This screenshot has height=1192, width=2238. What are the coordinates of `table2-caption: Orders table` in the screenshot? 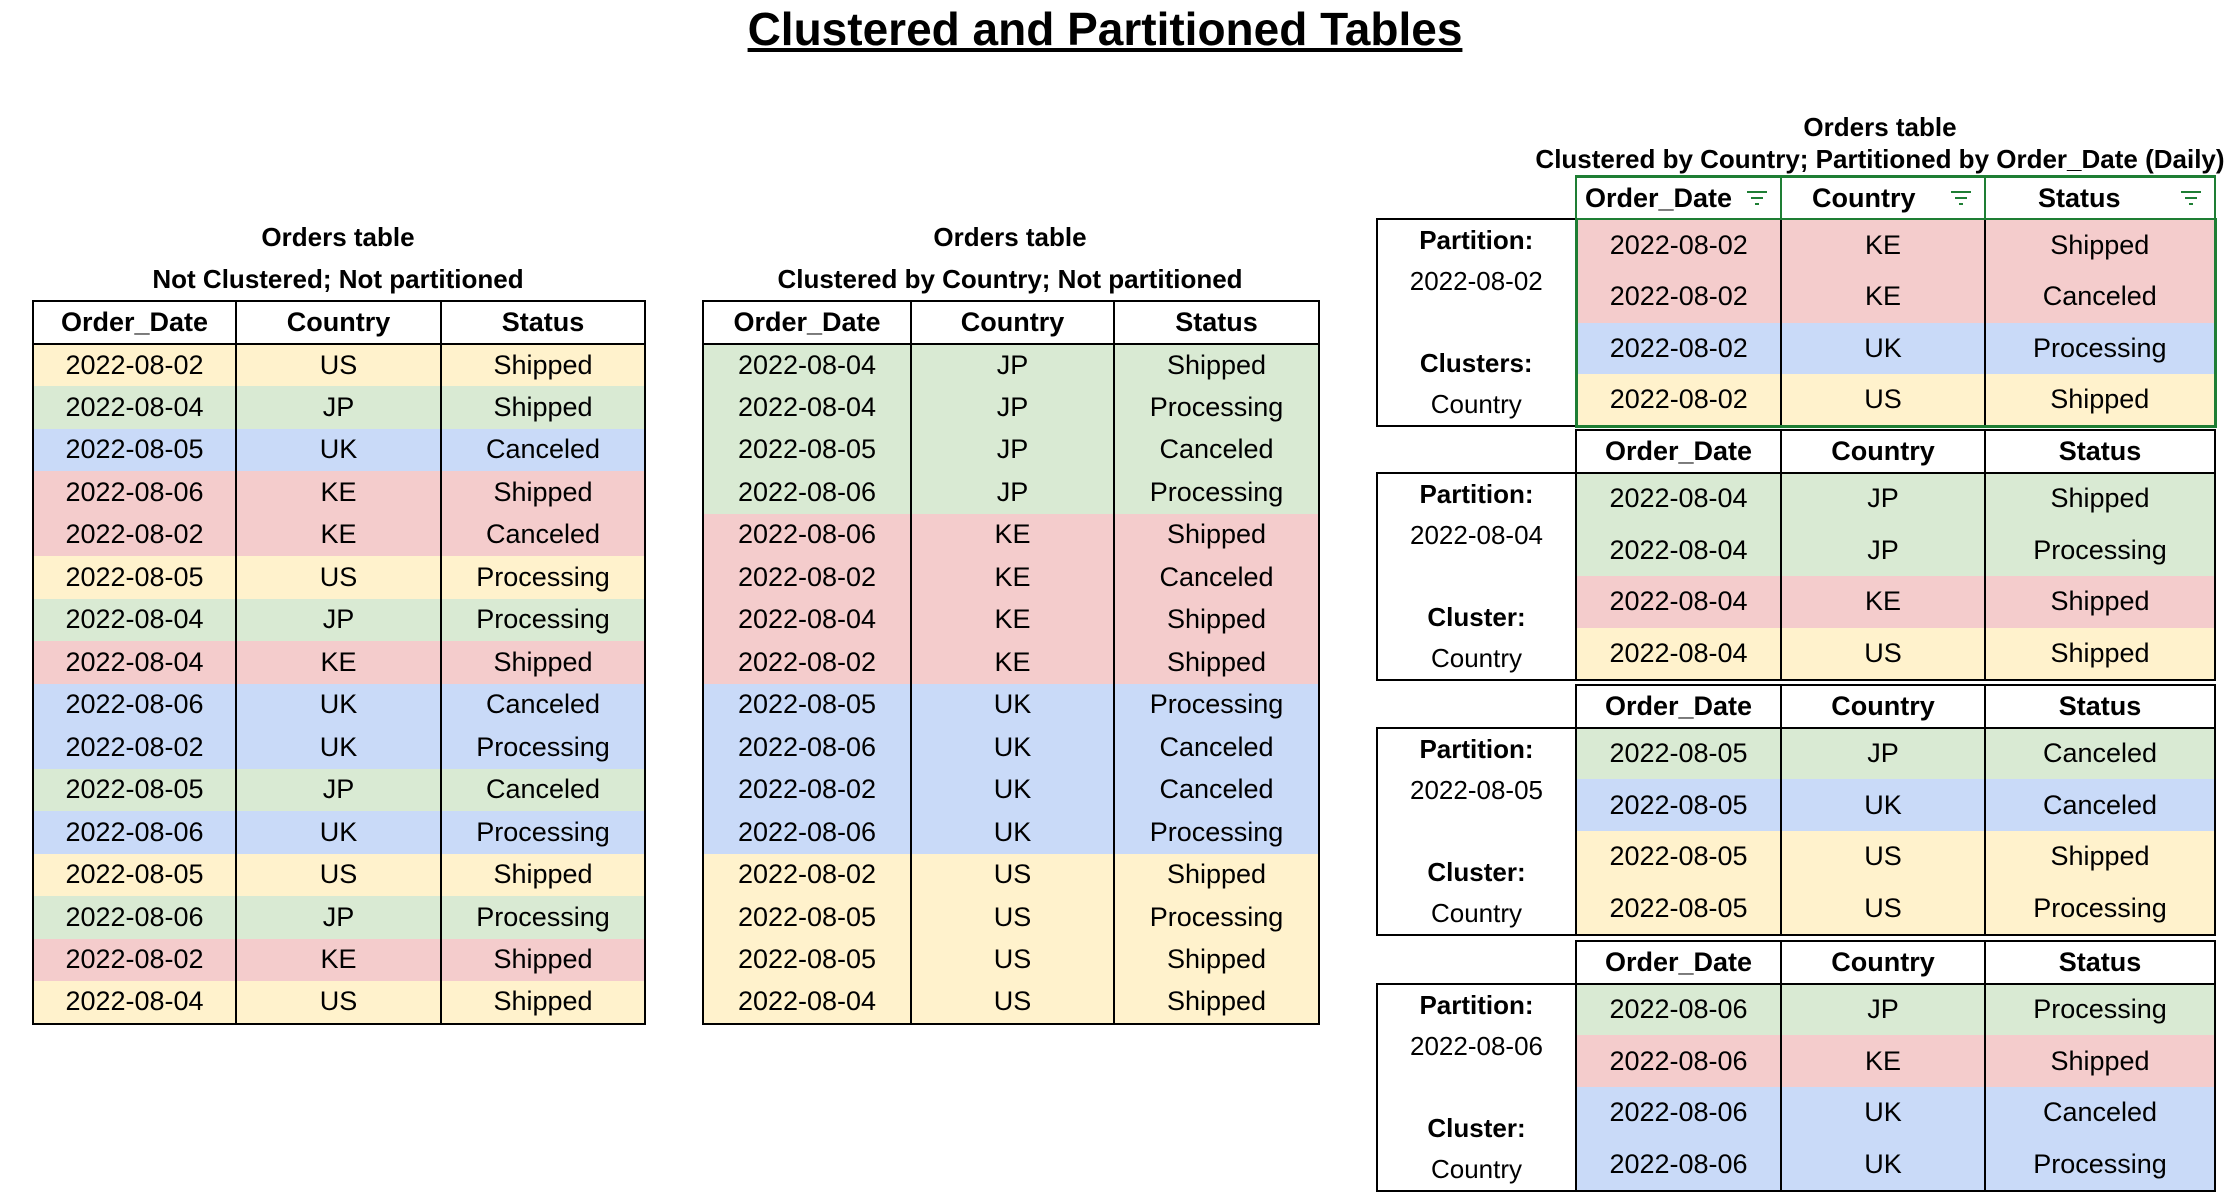 It's located at (1010, 237).